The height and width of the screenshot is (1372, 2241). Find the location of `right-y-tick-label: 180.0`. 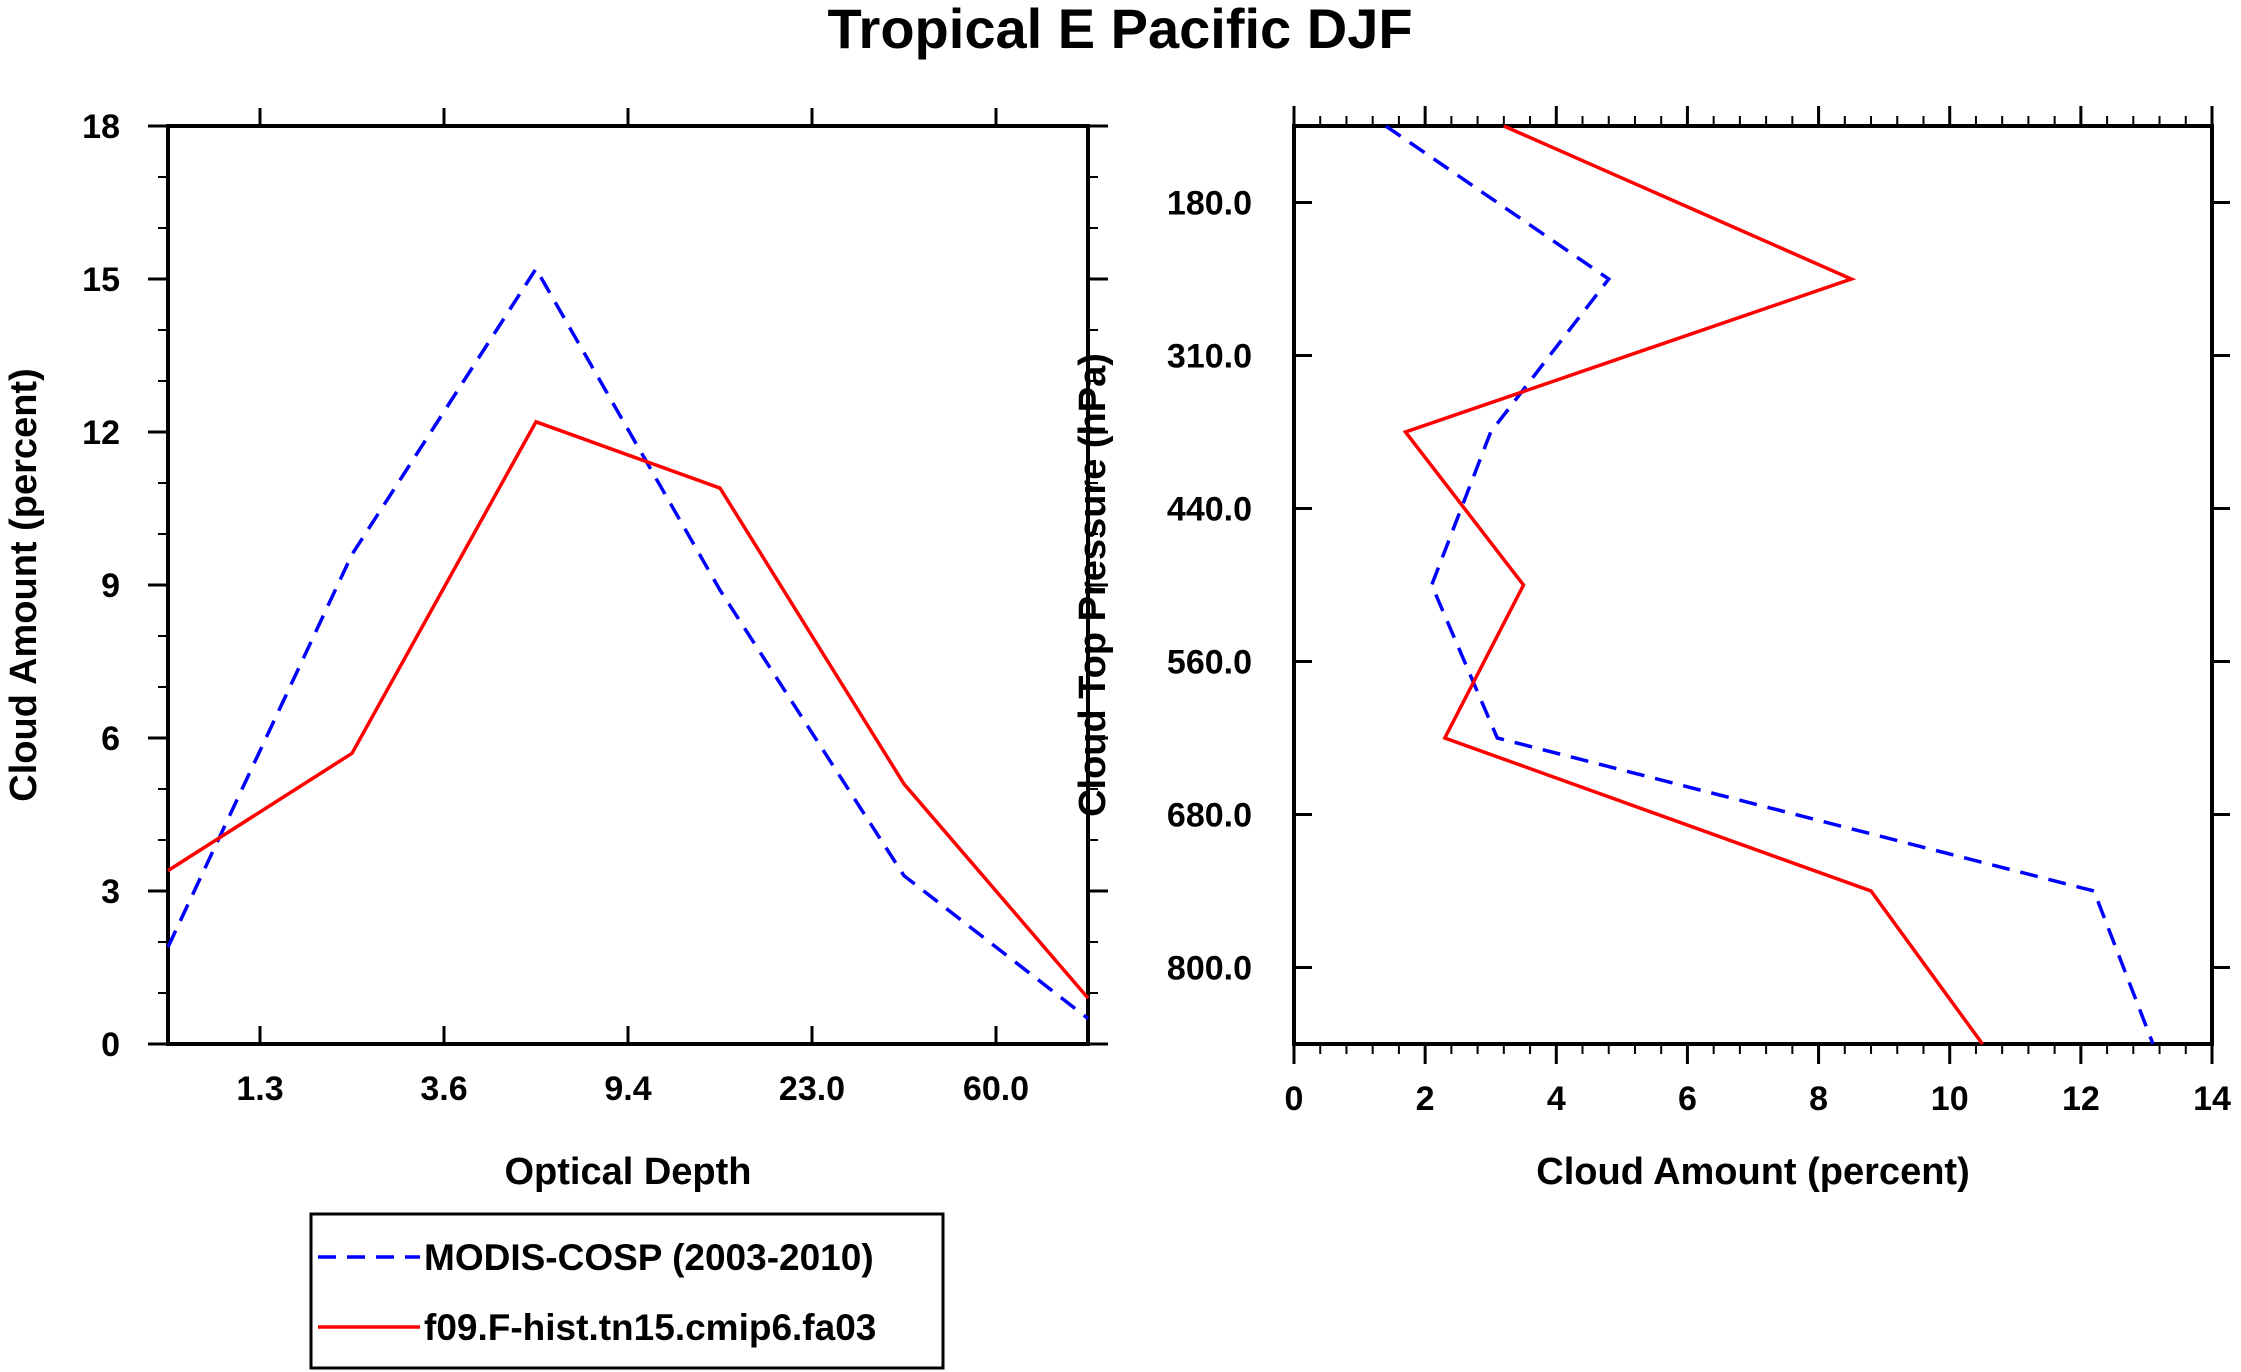

right-y-tick-label: 180.0 is located at coordinates (1209, 204).